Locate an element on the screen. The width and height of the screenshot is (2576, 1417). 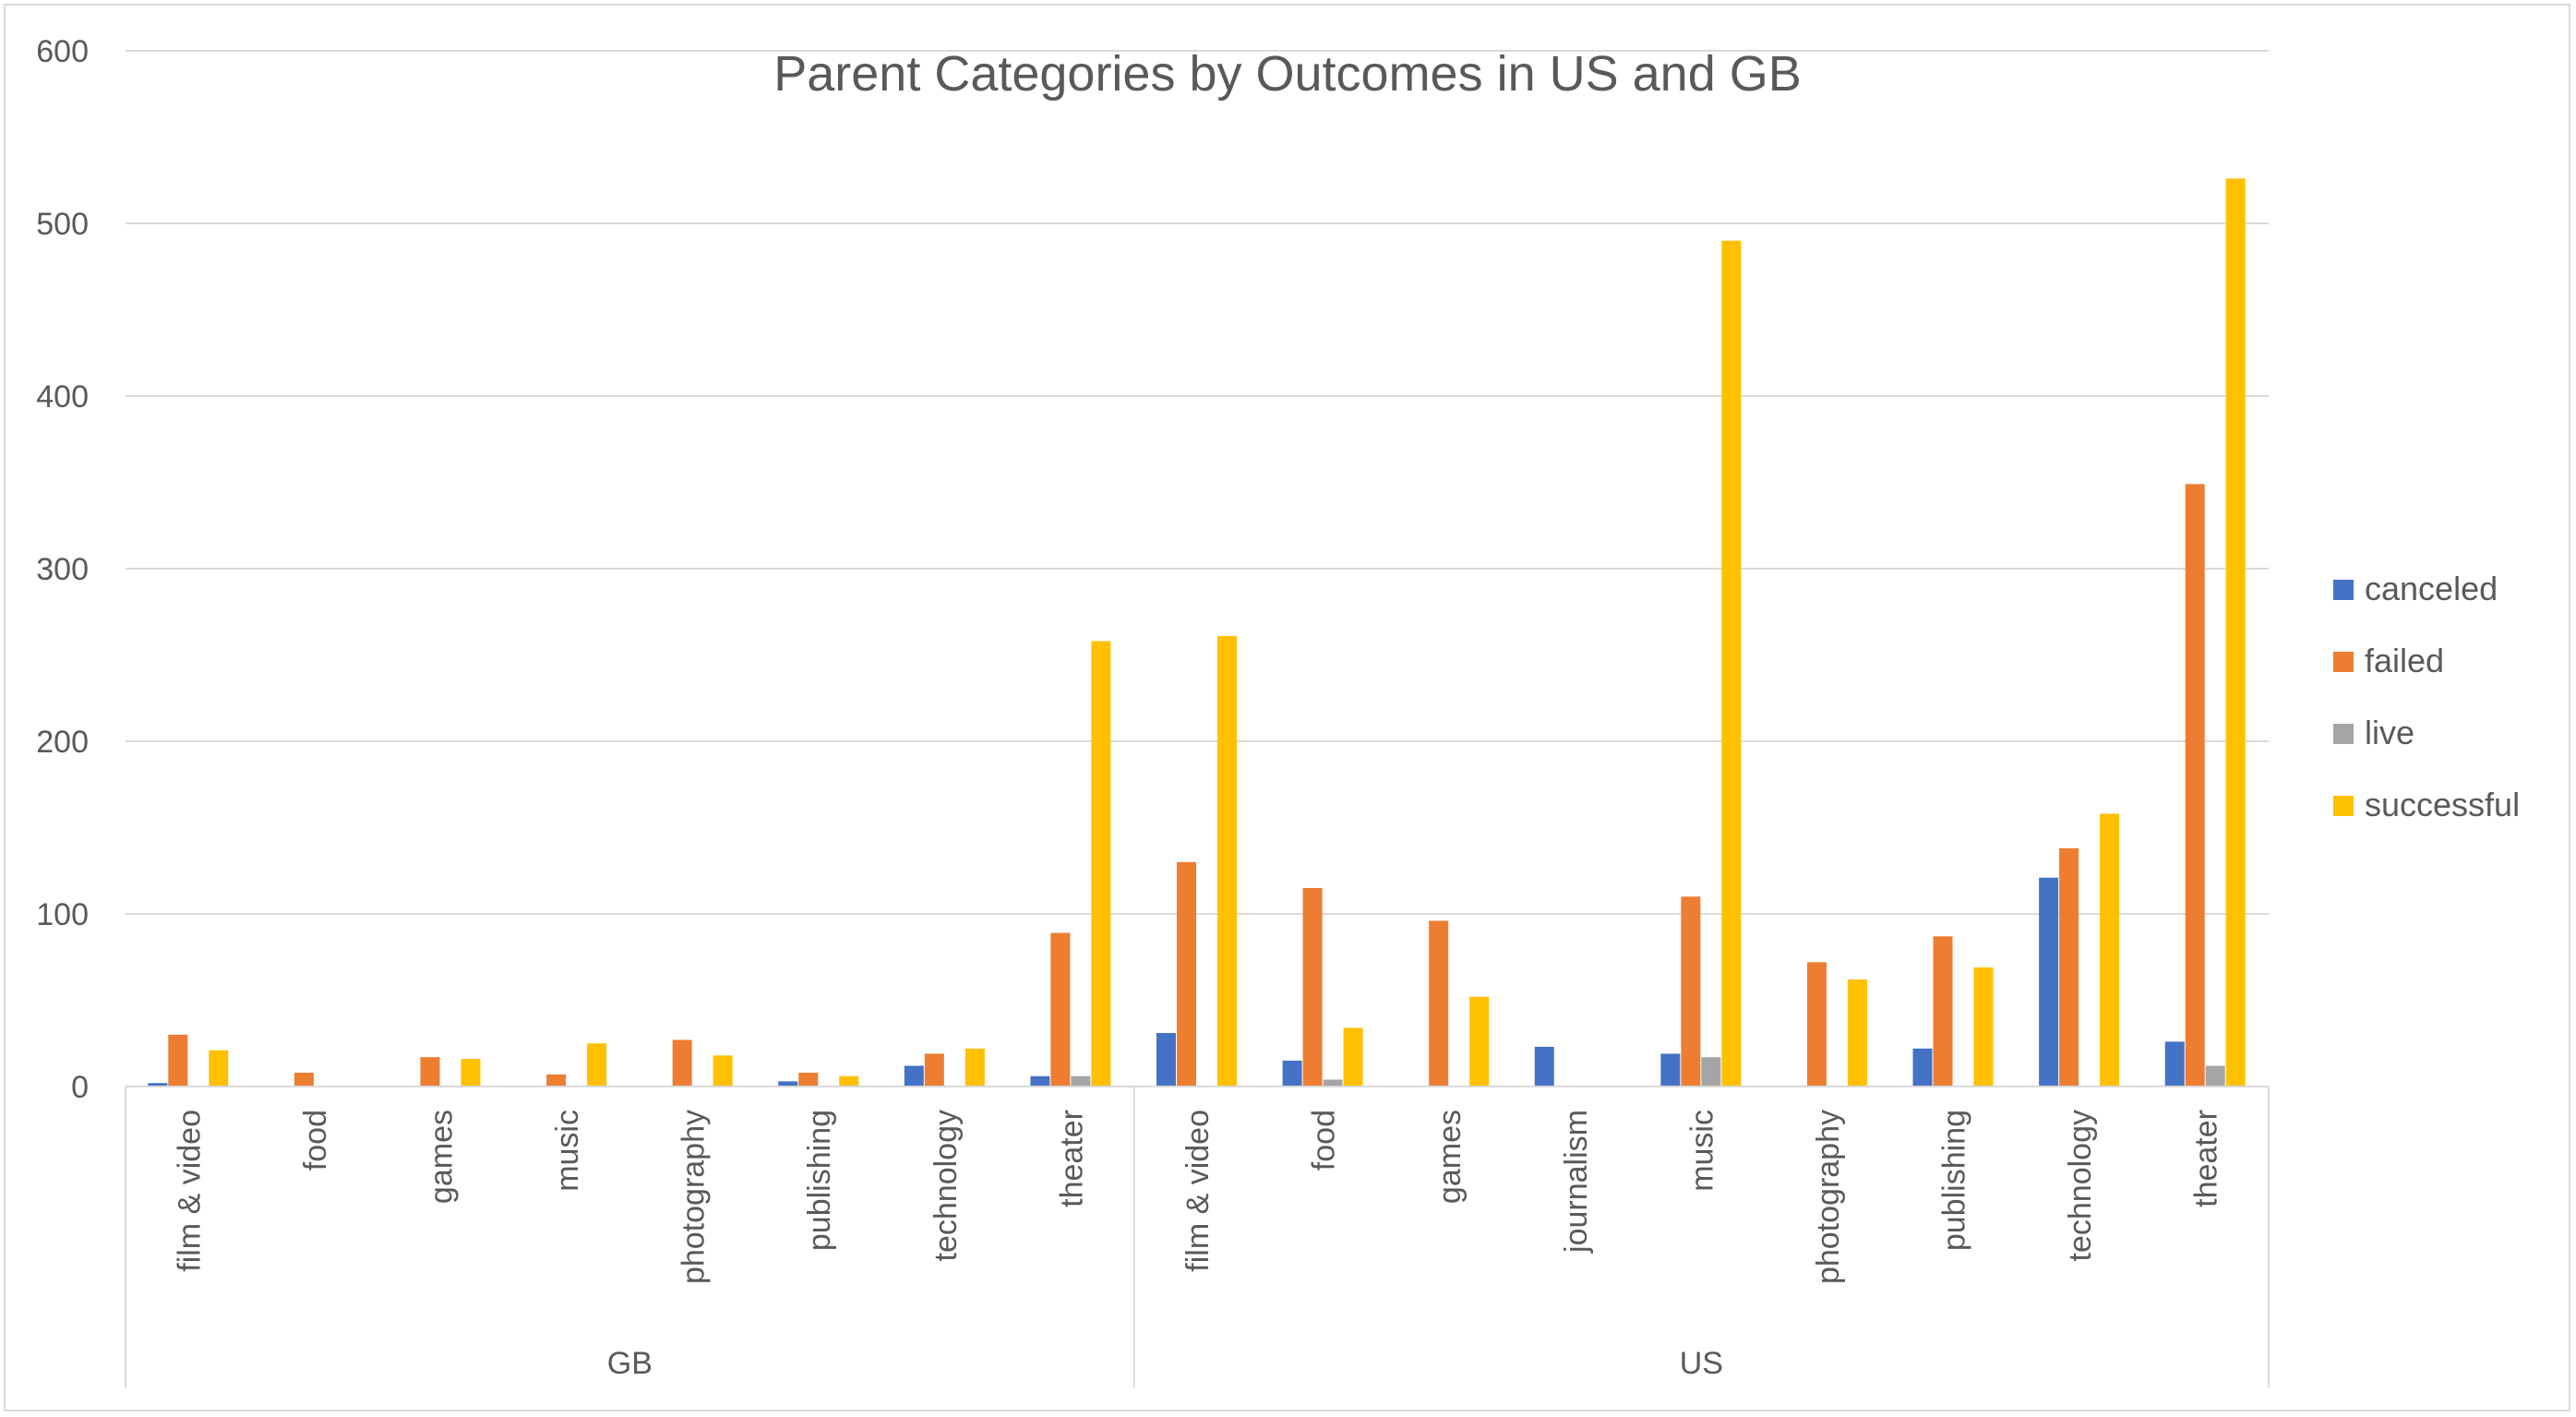
bar-successful-gb-technology is located at coordinates (975, 1067).